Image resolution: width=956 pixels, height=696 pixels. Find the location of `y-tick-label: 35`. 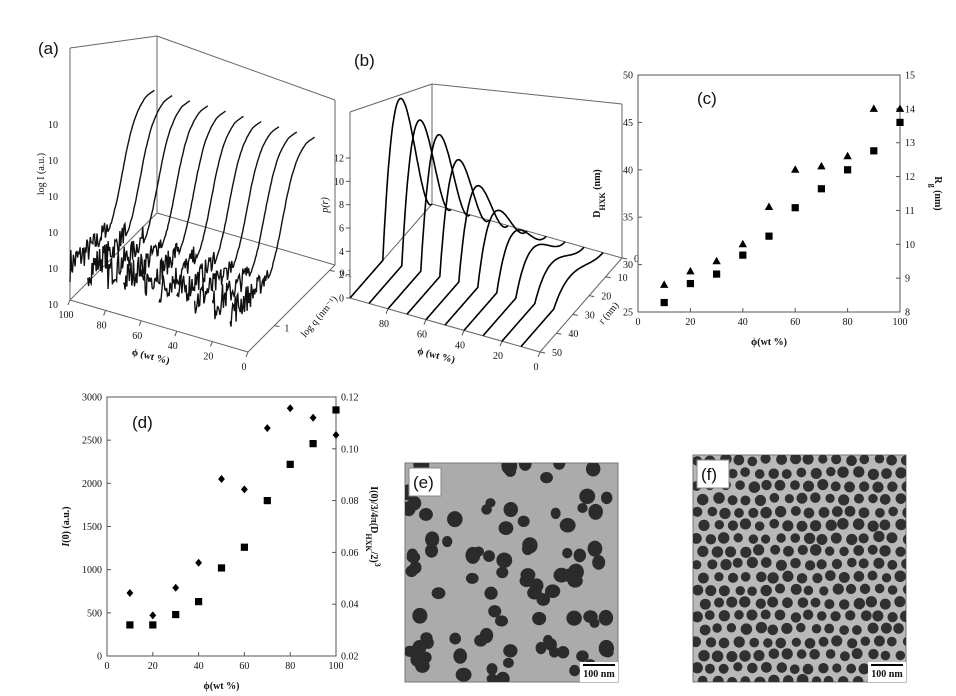

y-tick-label: 35 is located at coordinates (628, 218).